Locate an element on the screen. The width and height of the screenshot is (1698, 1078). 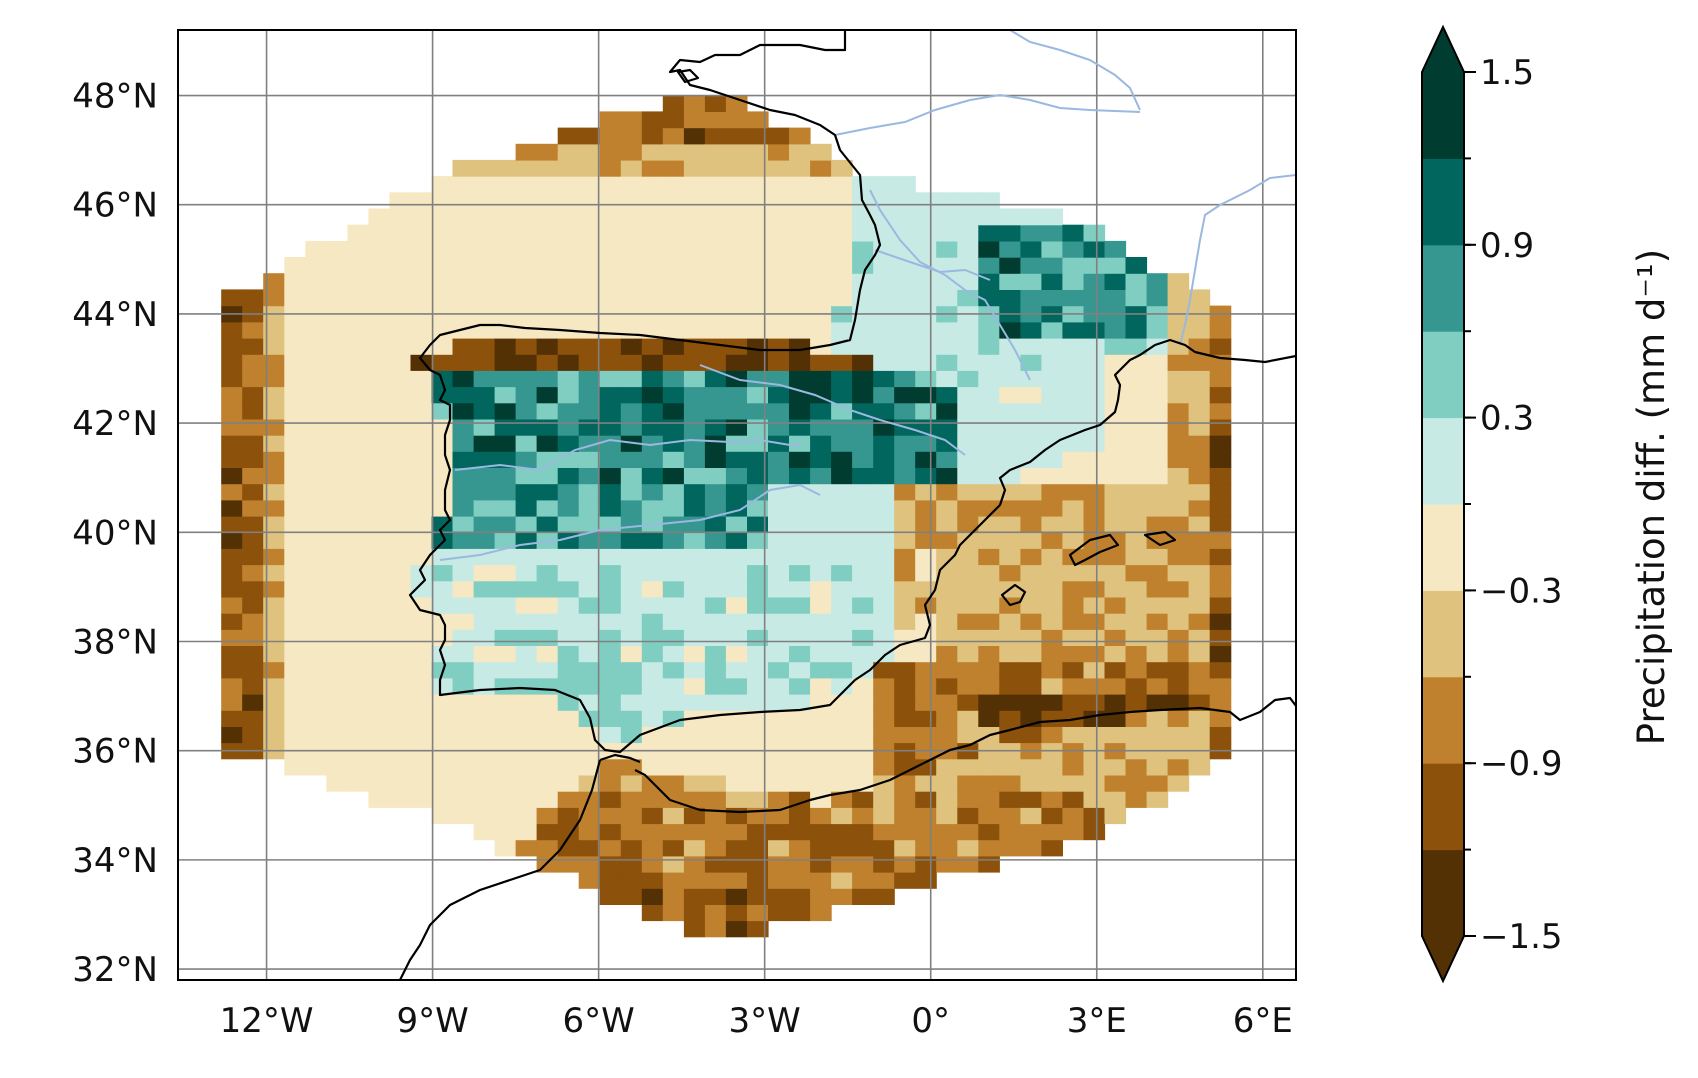
river-seine-north is located at coordinates (1075, 70).